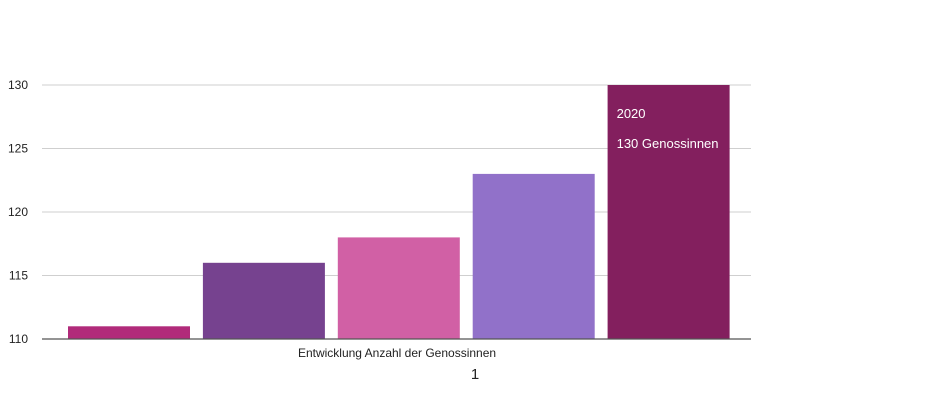  I want to click on y-tick-label: 120, so click(18, 212).